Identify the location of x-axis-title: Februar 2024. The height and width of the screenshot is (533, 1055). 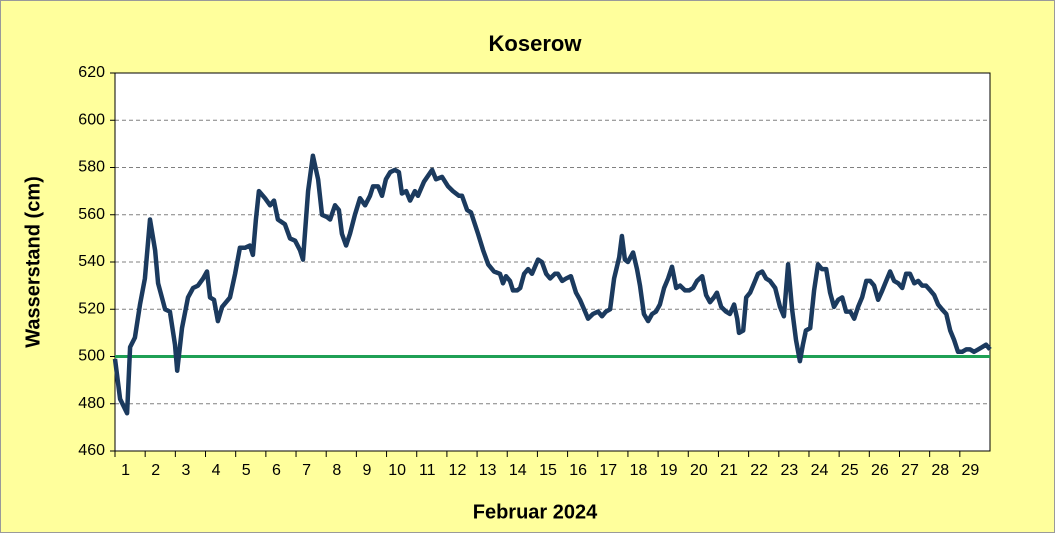
(535, 512).